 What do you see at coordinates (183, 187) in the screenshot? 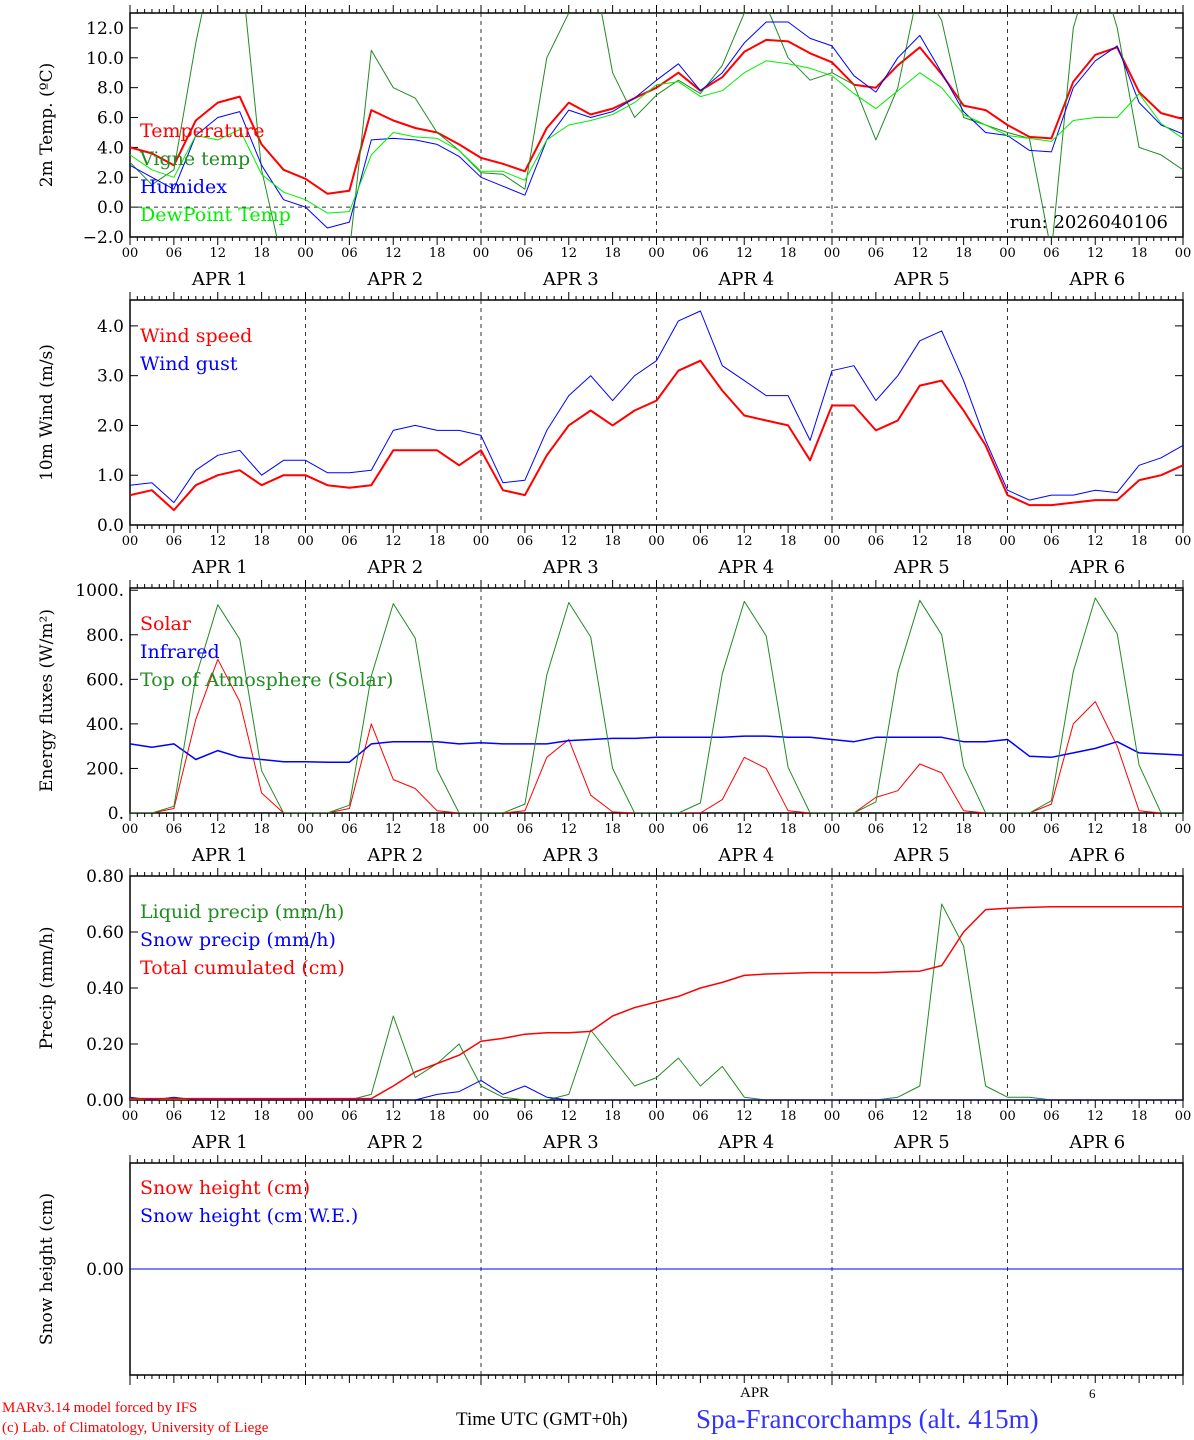
I see `legend-entry: Humidex` at bounding box center [183, 187].